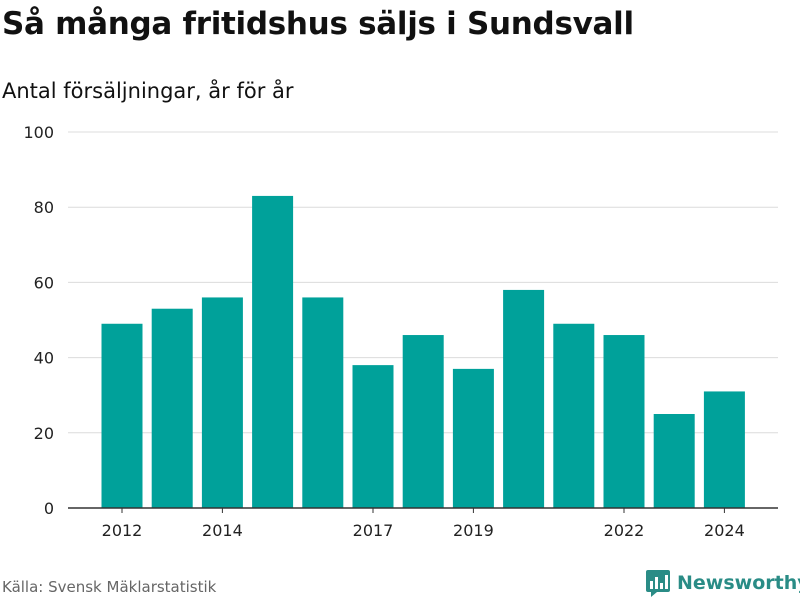 This screenshot has width=800, height=600. What do you see at coordinates (624, 530) in the screenshot?
I see `x-tick-label: 2022` at bounding box center [624, 530].